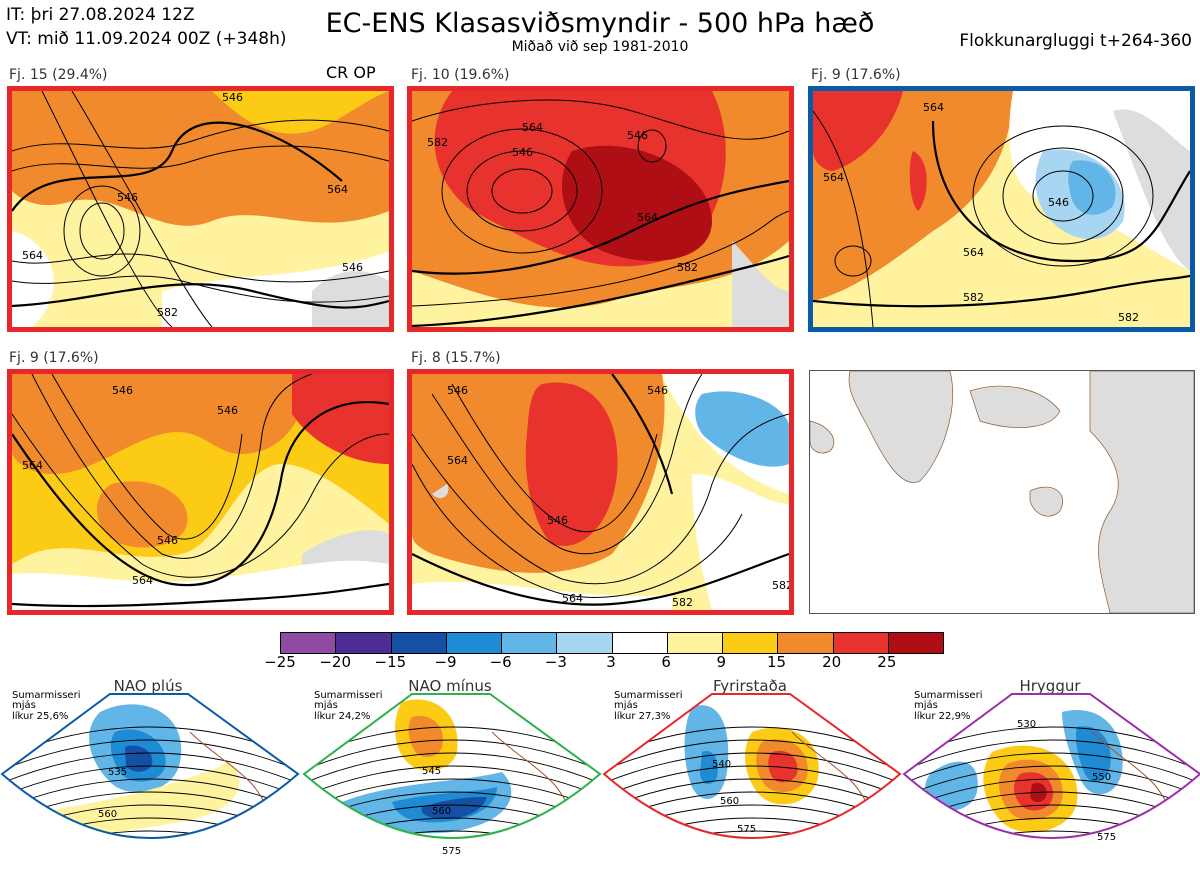 The height and width of the screenshot is (871, 1200). What do you see at coordinates (1002, 492) in the screenshot?
I see `base-map` at bounding box center [1002, 492].